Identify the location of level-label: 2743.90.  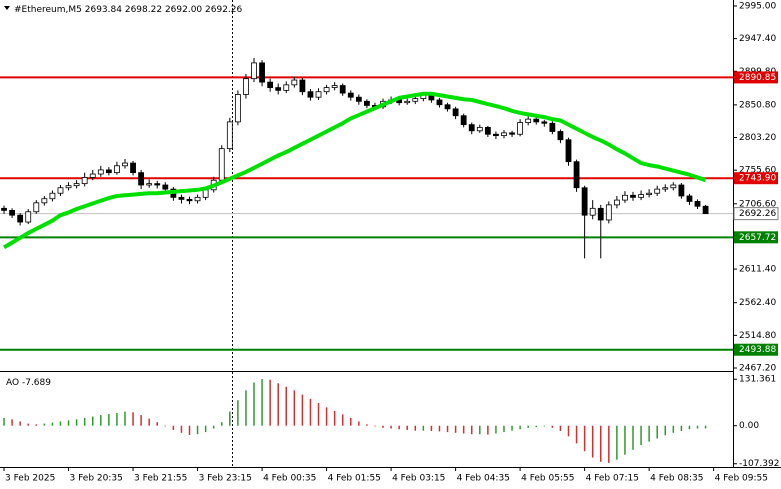
(757, 179).